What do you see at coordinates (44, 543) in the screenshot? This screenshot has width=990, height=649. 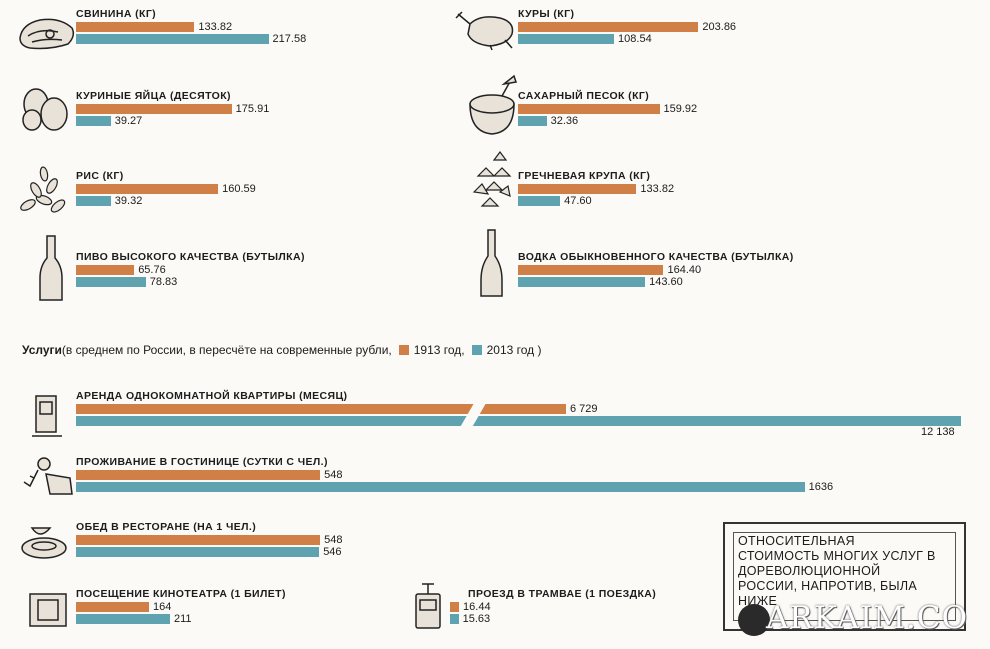 I see `restaurant-plate-icon` at bounding box center [44, 543].